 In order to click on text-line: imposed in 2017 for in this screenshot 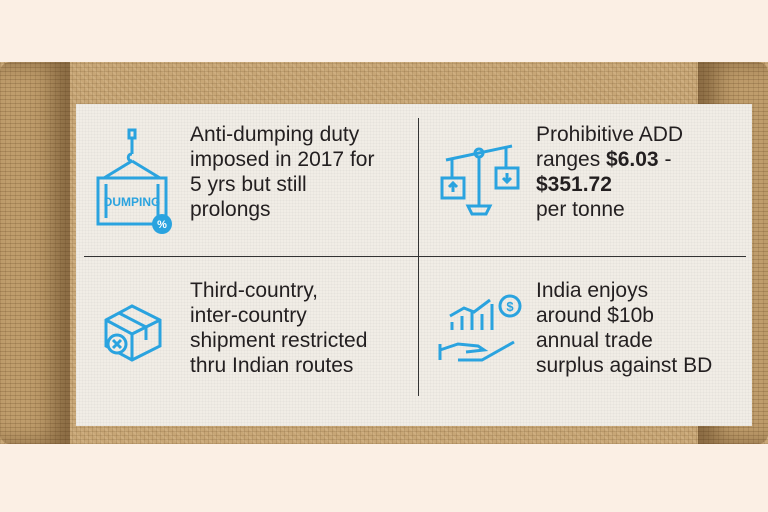, I will do `click(282, 159)`.